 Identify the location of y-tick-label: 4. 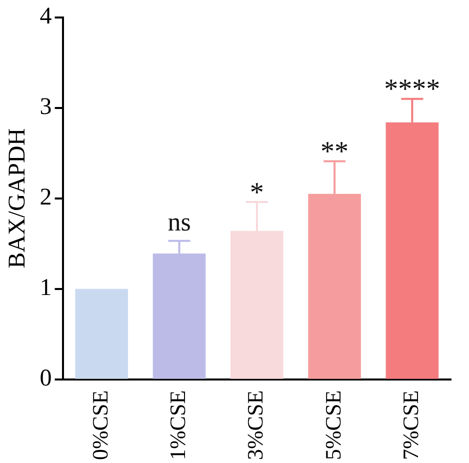
(46, 17).